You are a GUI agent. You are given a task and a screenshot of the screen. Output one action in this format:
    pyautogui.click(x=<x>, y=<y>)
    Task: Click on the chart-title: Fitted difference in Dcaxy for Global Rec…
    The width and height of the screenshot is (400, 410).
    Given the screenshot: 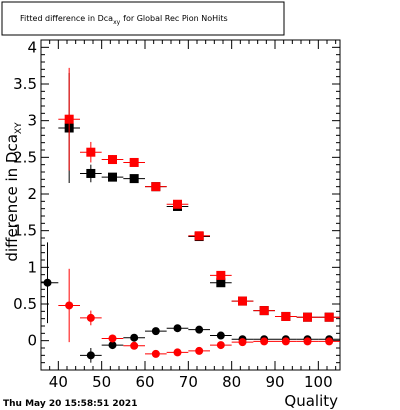 What is the action you would take?
    pyautogui.click(x=124, y=20)
    